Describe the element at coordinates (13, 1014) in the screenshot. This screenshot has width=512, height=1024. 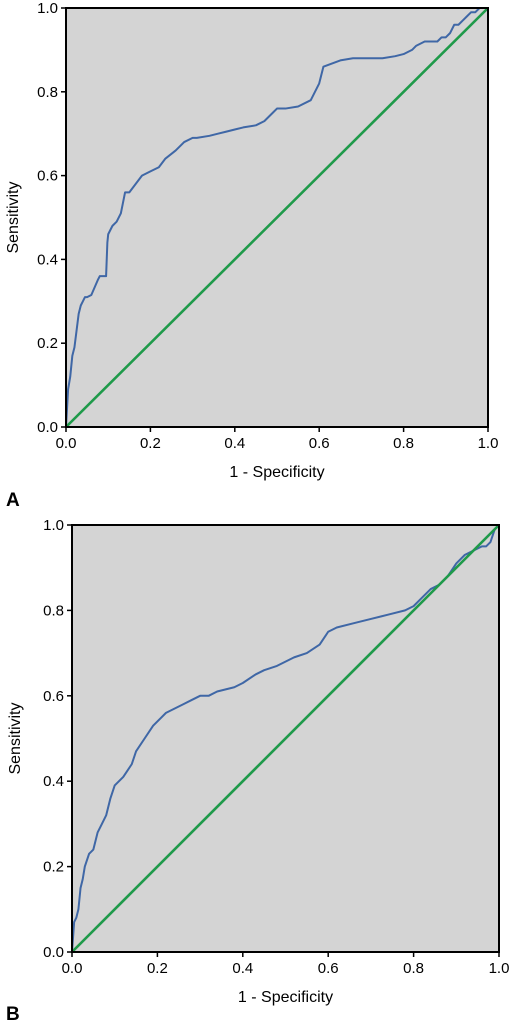
I see `panel-letter: B` at that location.